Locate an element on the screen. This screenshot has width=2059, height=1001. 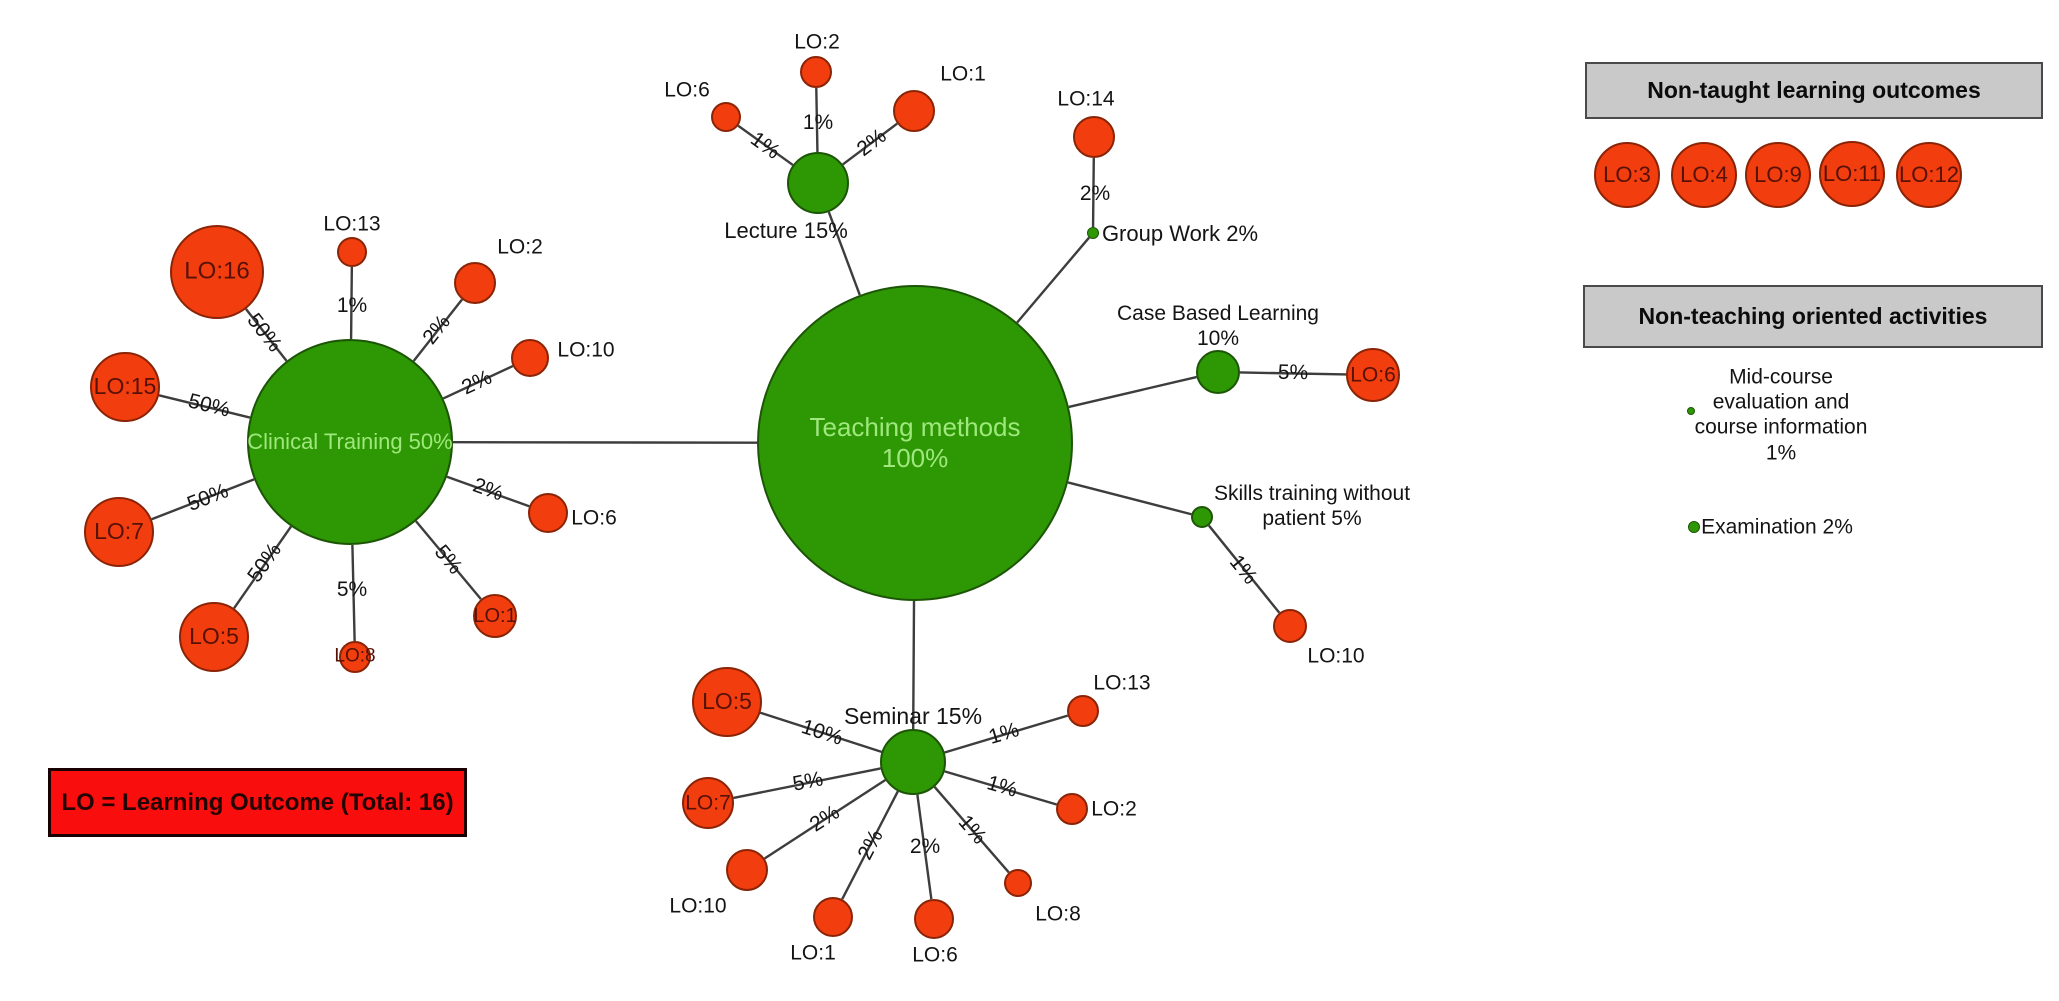
edge-sem-sem_lo5 is located at coordinates (820, 732).